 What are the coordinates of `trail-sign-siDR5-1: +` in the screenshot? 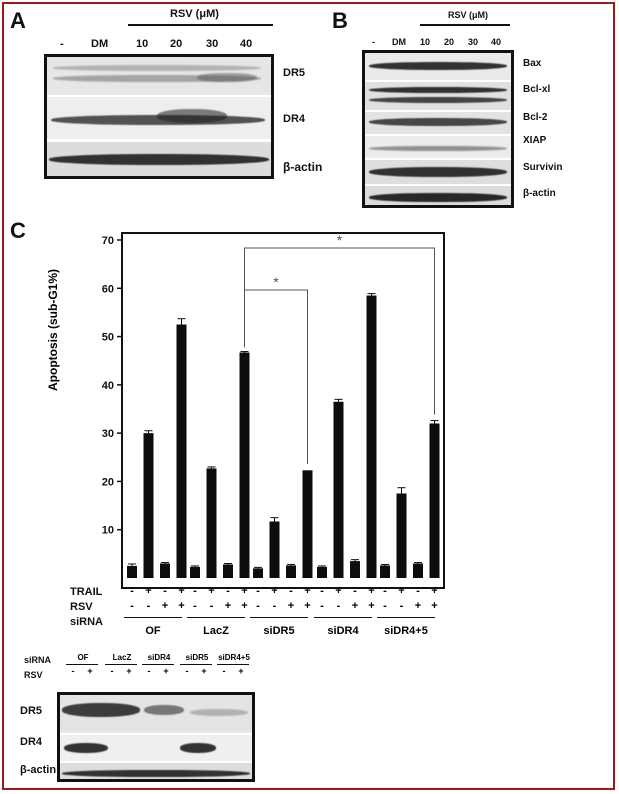 It's located at (274, 591).